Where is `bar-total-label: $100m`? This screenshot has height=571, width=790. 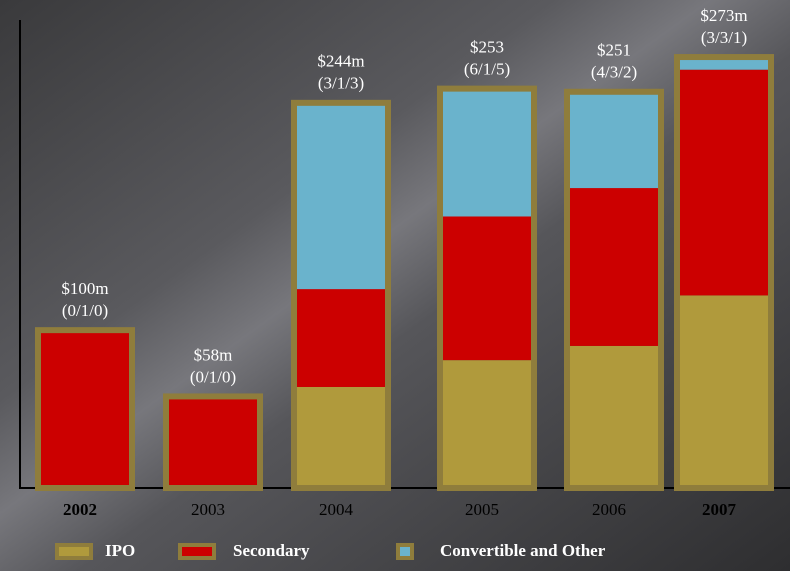
bar-total-label: $100m is located at coordinates (84, 288).